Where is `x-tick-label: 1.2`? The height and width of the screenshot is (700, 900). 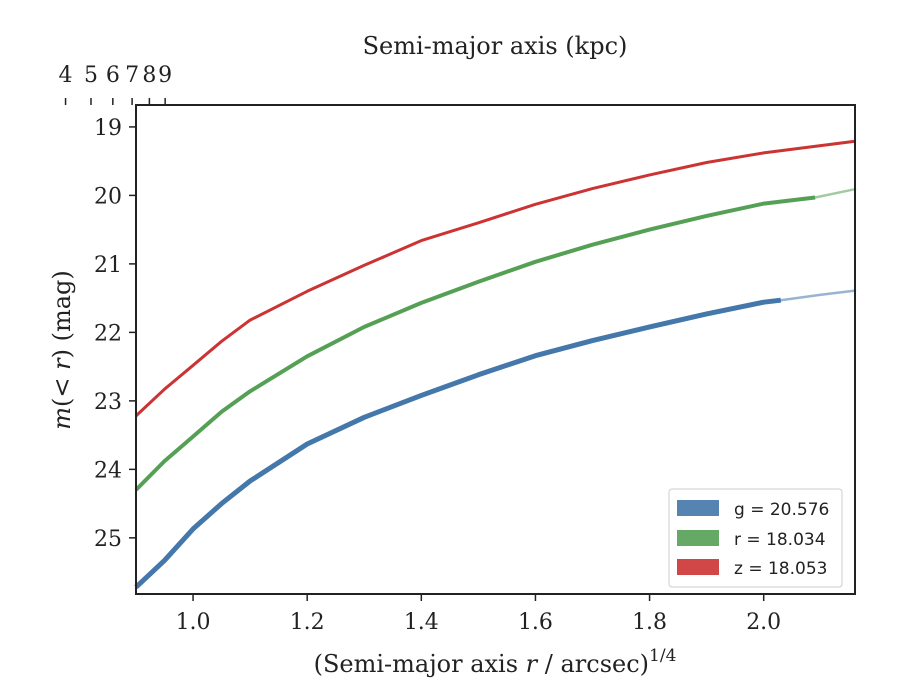
x-tick-label: 1.2 is located at coordinates (307, 622).